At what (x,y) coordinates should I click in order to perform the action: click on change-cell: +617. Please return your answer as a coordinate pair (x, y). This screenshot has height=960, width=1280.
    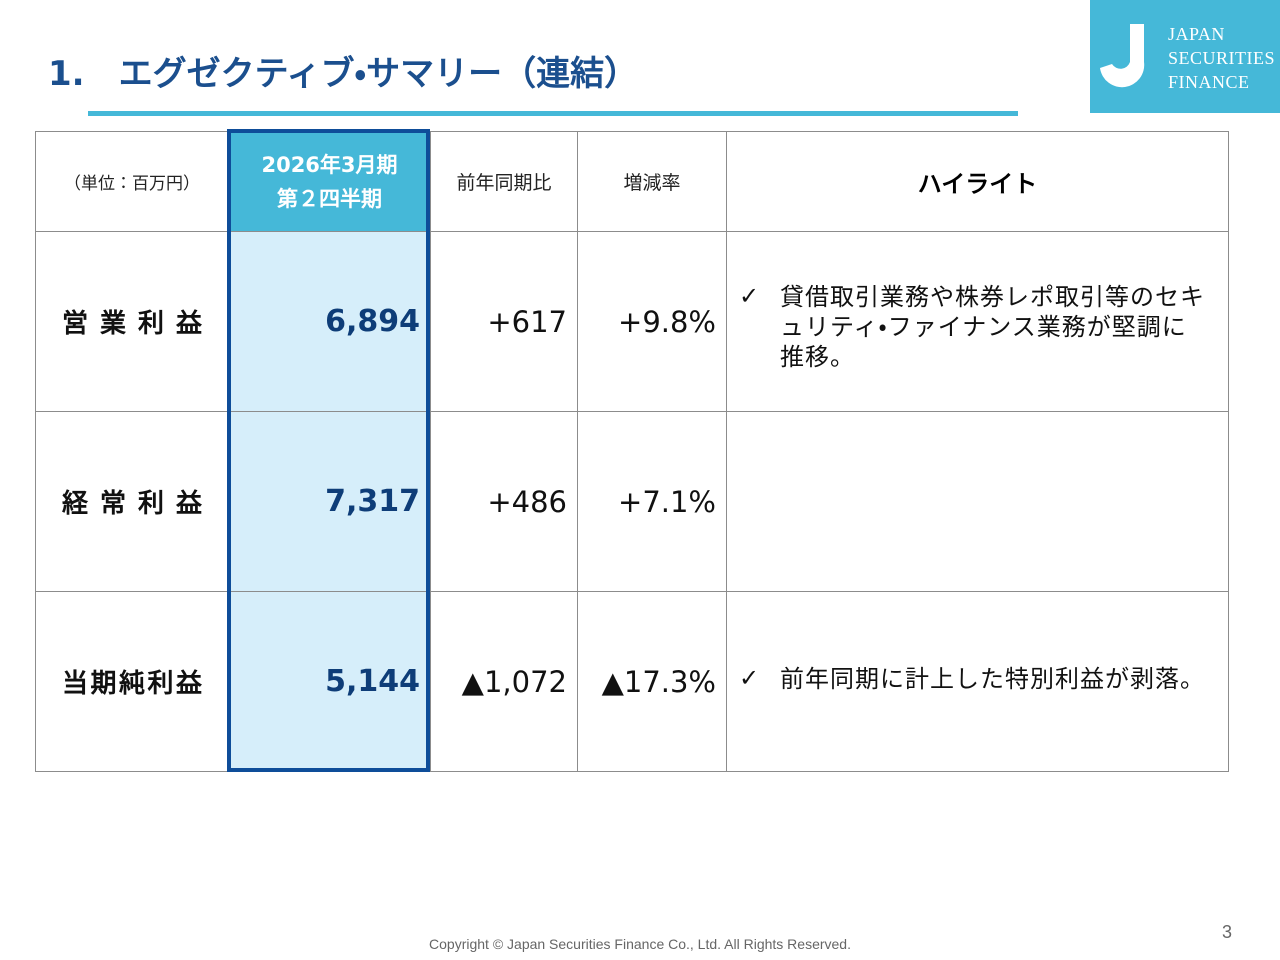
    Looking at the image, I should click on (504, 321).